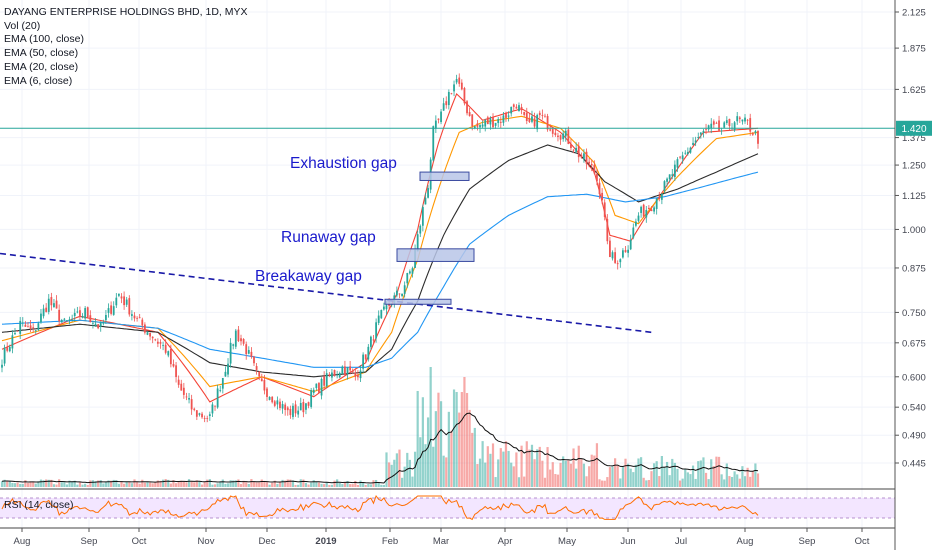 The height and width of the screenshot is (550, 932). I want to click on time-tick-label: May, so click(567, 541).